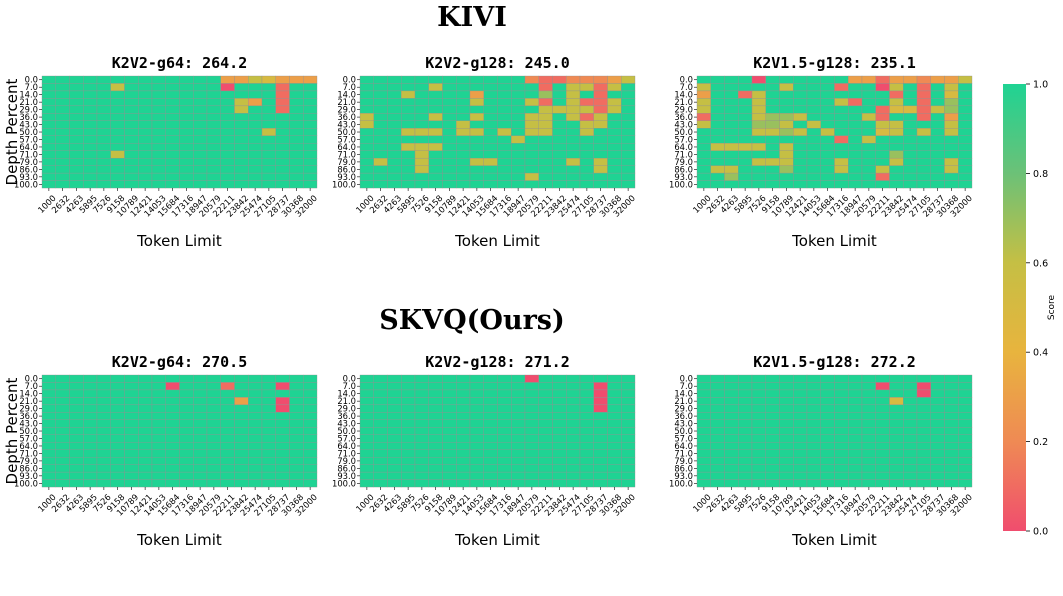 This screenshot has height=596, width=1063. What do you see at coordinates (28, 162) in the screenshot?
I see `y-tick-label: 79.0` at bounding box center [28, 162].